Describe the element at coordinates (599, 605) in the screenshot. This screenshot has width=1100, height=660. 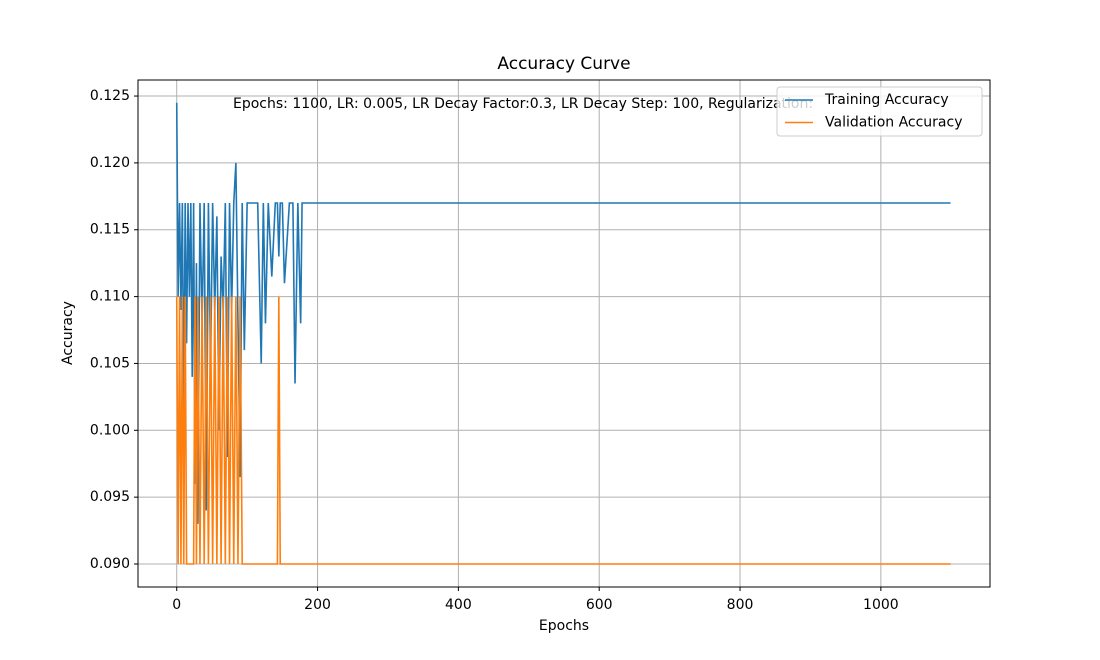
I see `x-tick-label: 600` at that location.